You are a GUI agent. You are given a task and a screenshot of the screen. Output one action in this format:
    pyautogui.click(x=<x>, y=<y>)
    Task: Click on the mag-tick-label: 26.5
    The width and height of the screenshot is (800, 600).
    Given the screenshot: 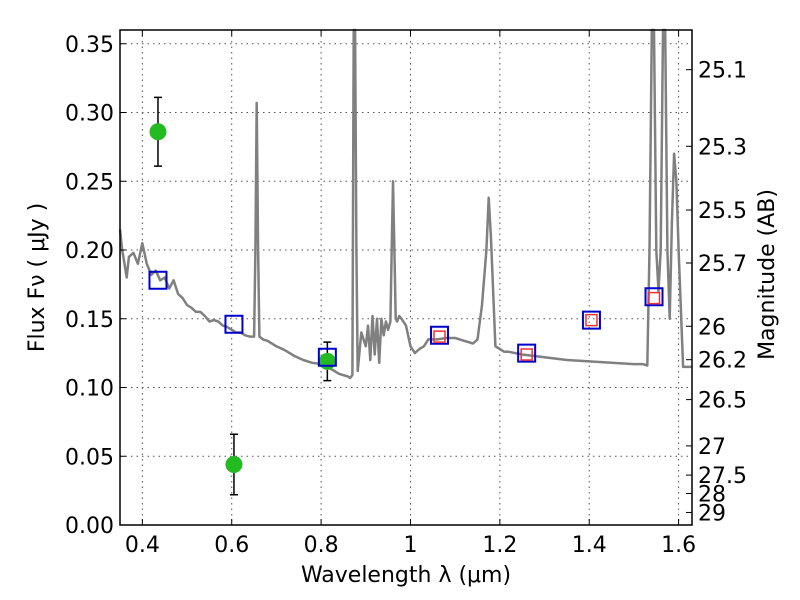 What is the action you would take?
    pyautogui.click(x=722, y=401)
    